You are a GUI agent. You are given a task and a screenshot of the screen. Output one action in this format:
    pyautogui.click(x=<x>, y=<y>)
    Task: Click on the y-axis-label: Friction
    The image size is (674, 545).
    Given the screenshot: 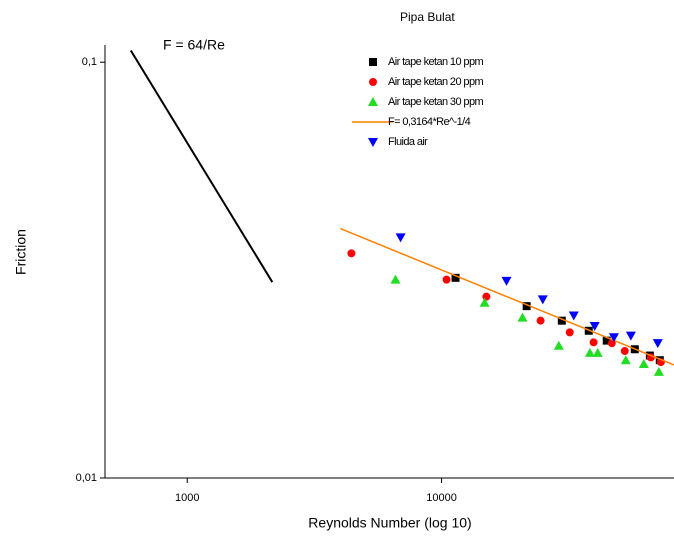 What is the action you would take?
    pyautogui.click(x=21, y=252)
    